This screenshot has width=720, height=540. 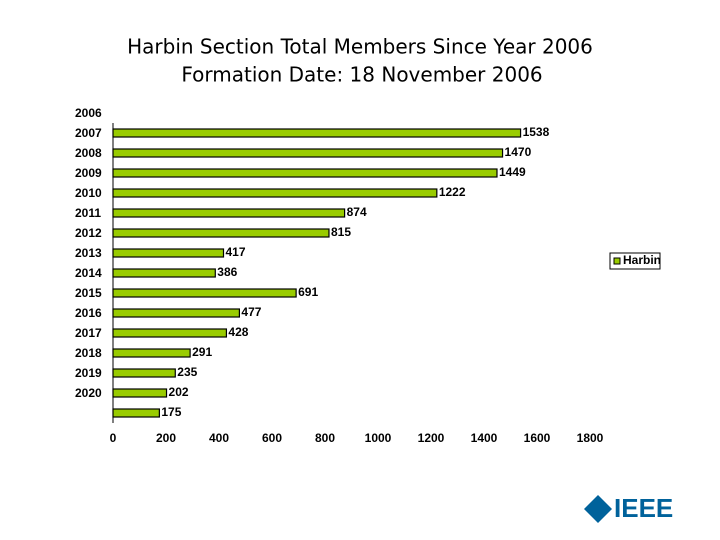 What do you see at coordinates (536, 132) in the screenshot?
I see `data-label: 1538` at bounding box center [536, 132].